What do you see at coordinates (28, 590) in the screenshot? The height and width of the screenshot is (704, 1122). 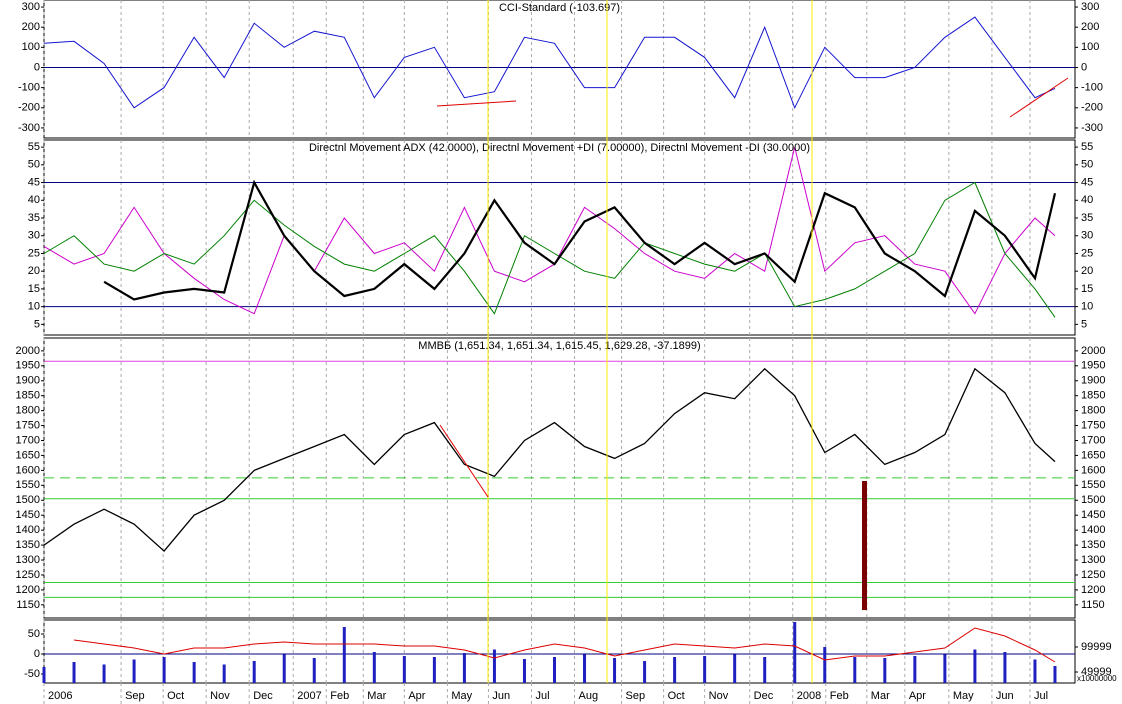 I see `y-tick-label: 1200` at bounding box center [28, 590].